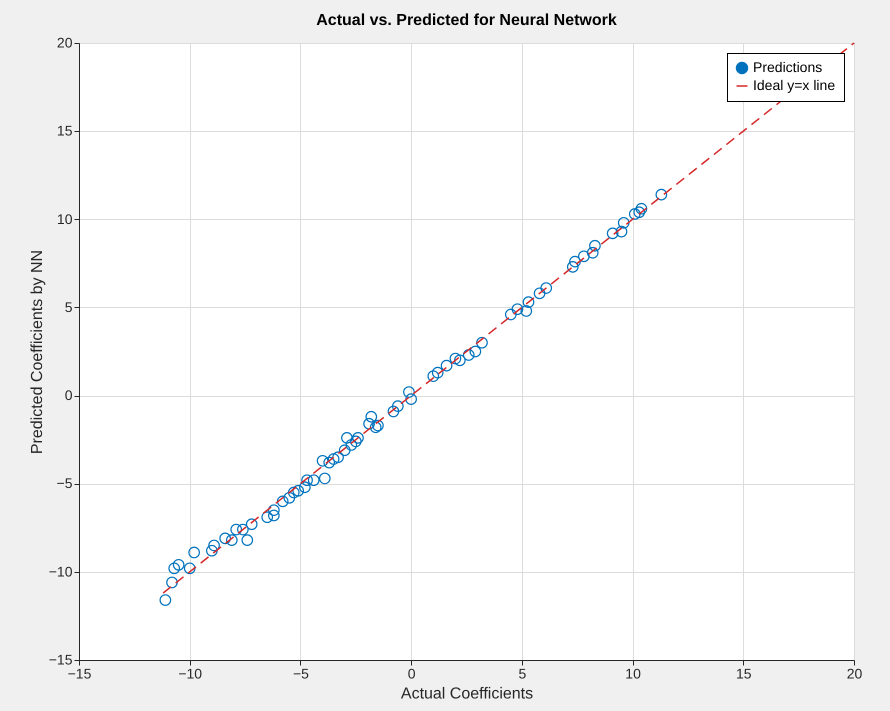 This screenshot has width=890, height=711. Describe the element at coordinates (412, 674) in the screenshot. I see `x-tick-label: 0` at that location.